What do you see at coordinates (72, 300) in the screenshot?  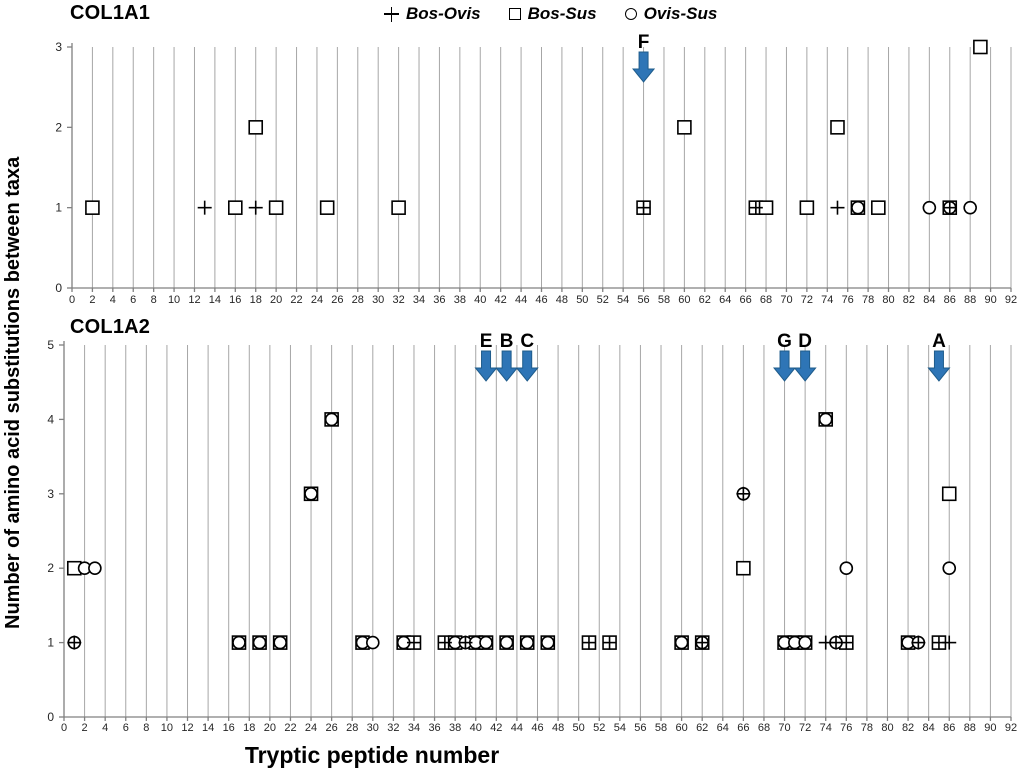 I see `x-tick-label: 0` at bounding box center [72, 300].